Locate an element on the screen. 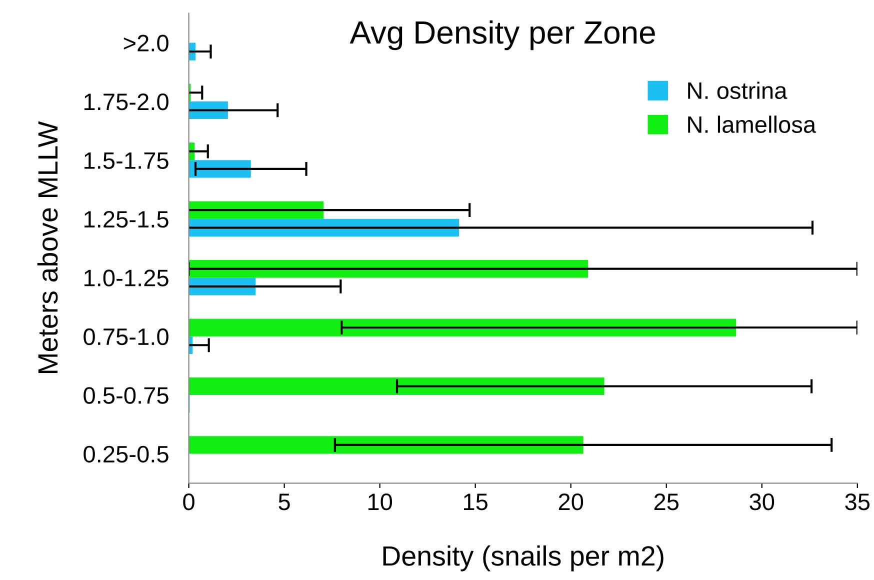 Image resolution: width=874 pixels, height=580 pixels. y-tick-label: >2.0 is located at coordinates (146, 43).